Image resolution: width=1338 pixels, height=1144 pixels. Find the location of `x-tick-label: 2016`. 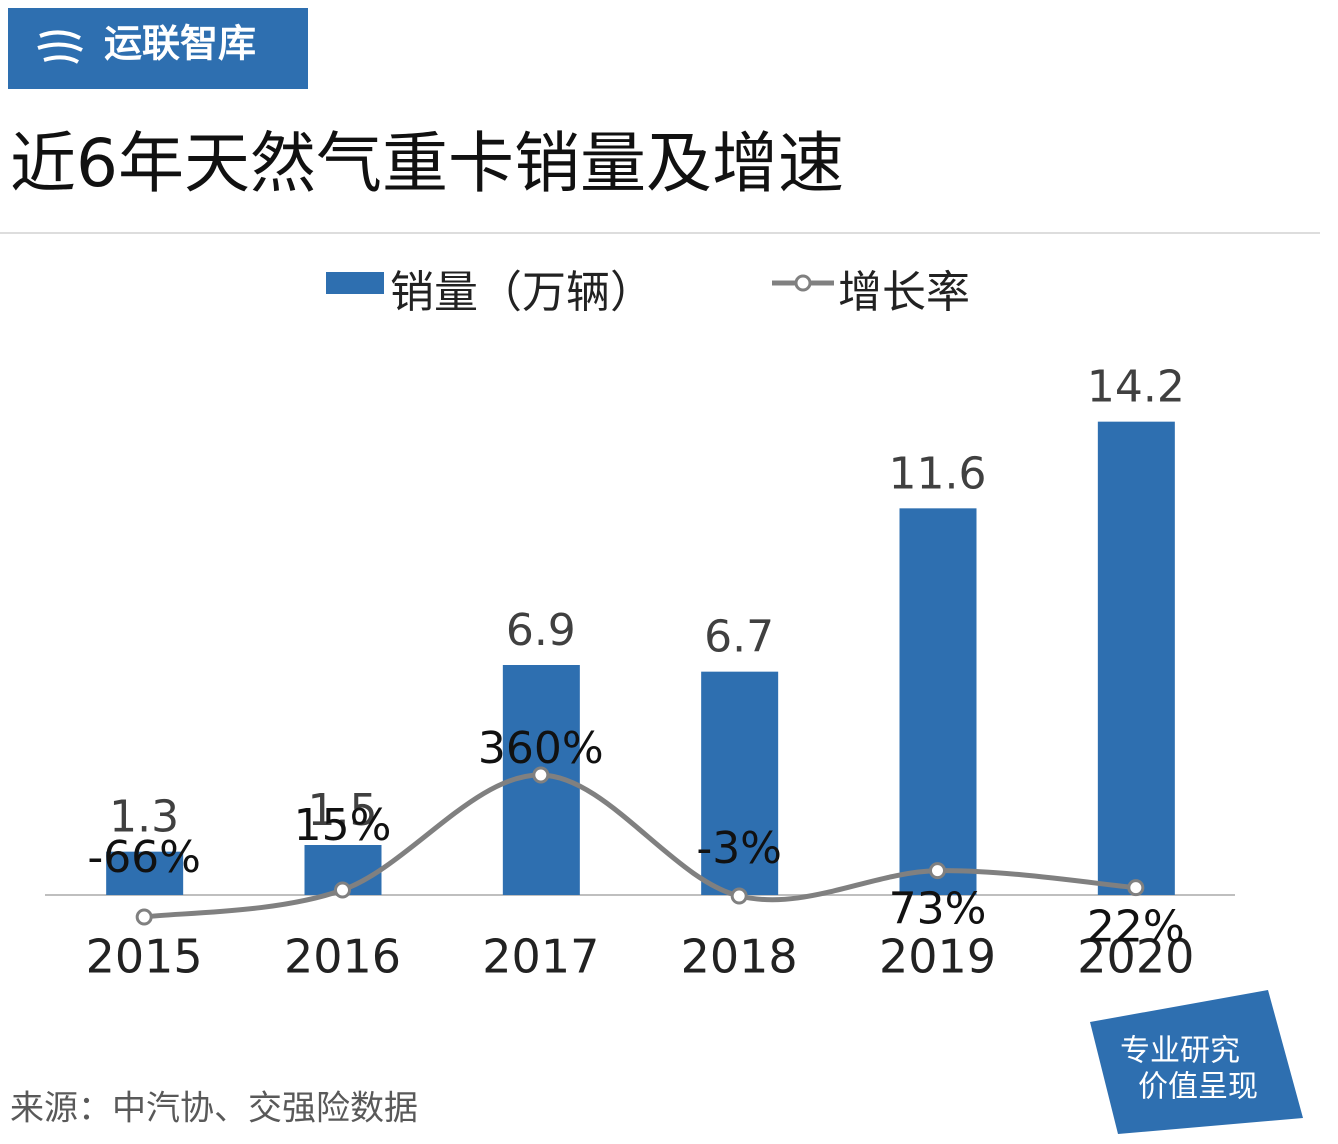

x-tick-label: 2016 is located at coordinates (342, 957).